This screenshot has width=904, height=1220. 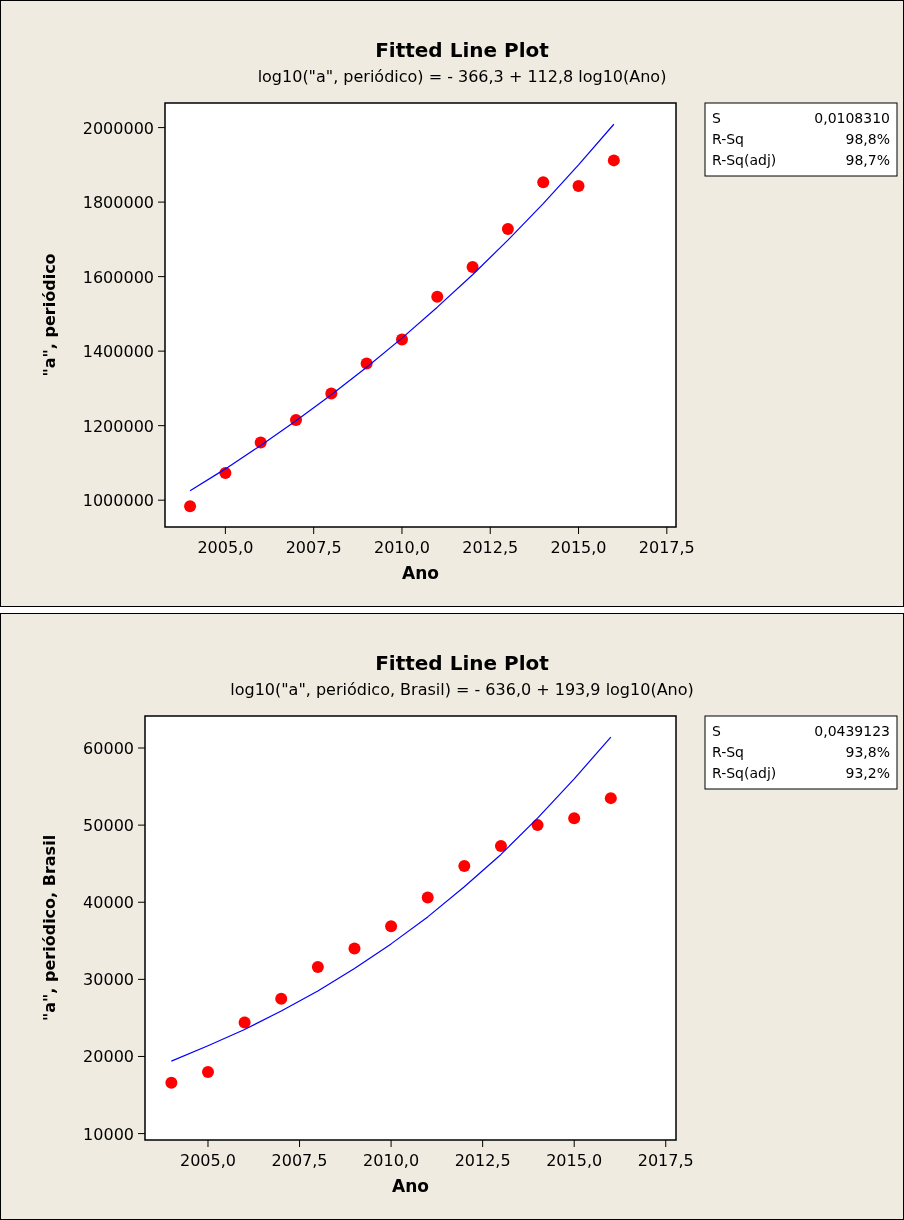 What do you see at coordinates (118, 426) in the screenshot?
I see `y-tick-label: 1200000` at bounding box center [118, 426].